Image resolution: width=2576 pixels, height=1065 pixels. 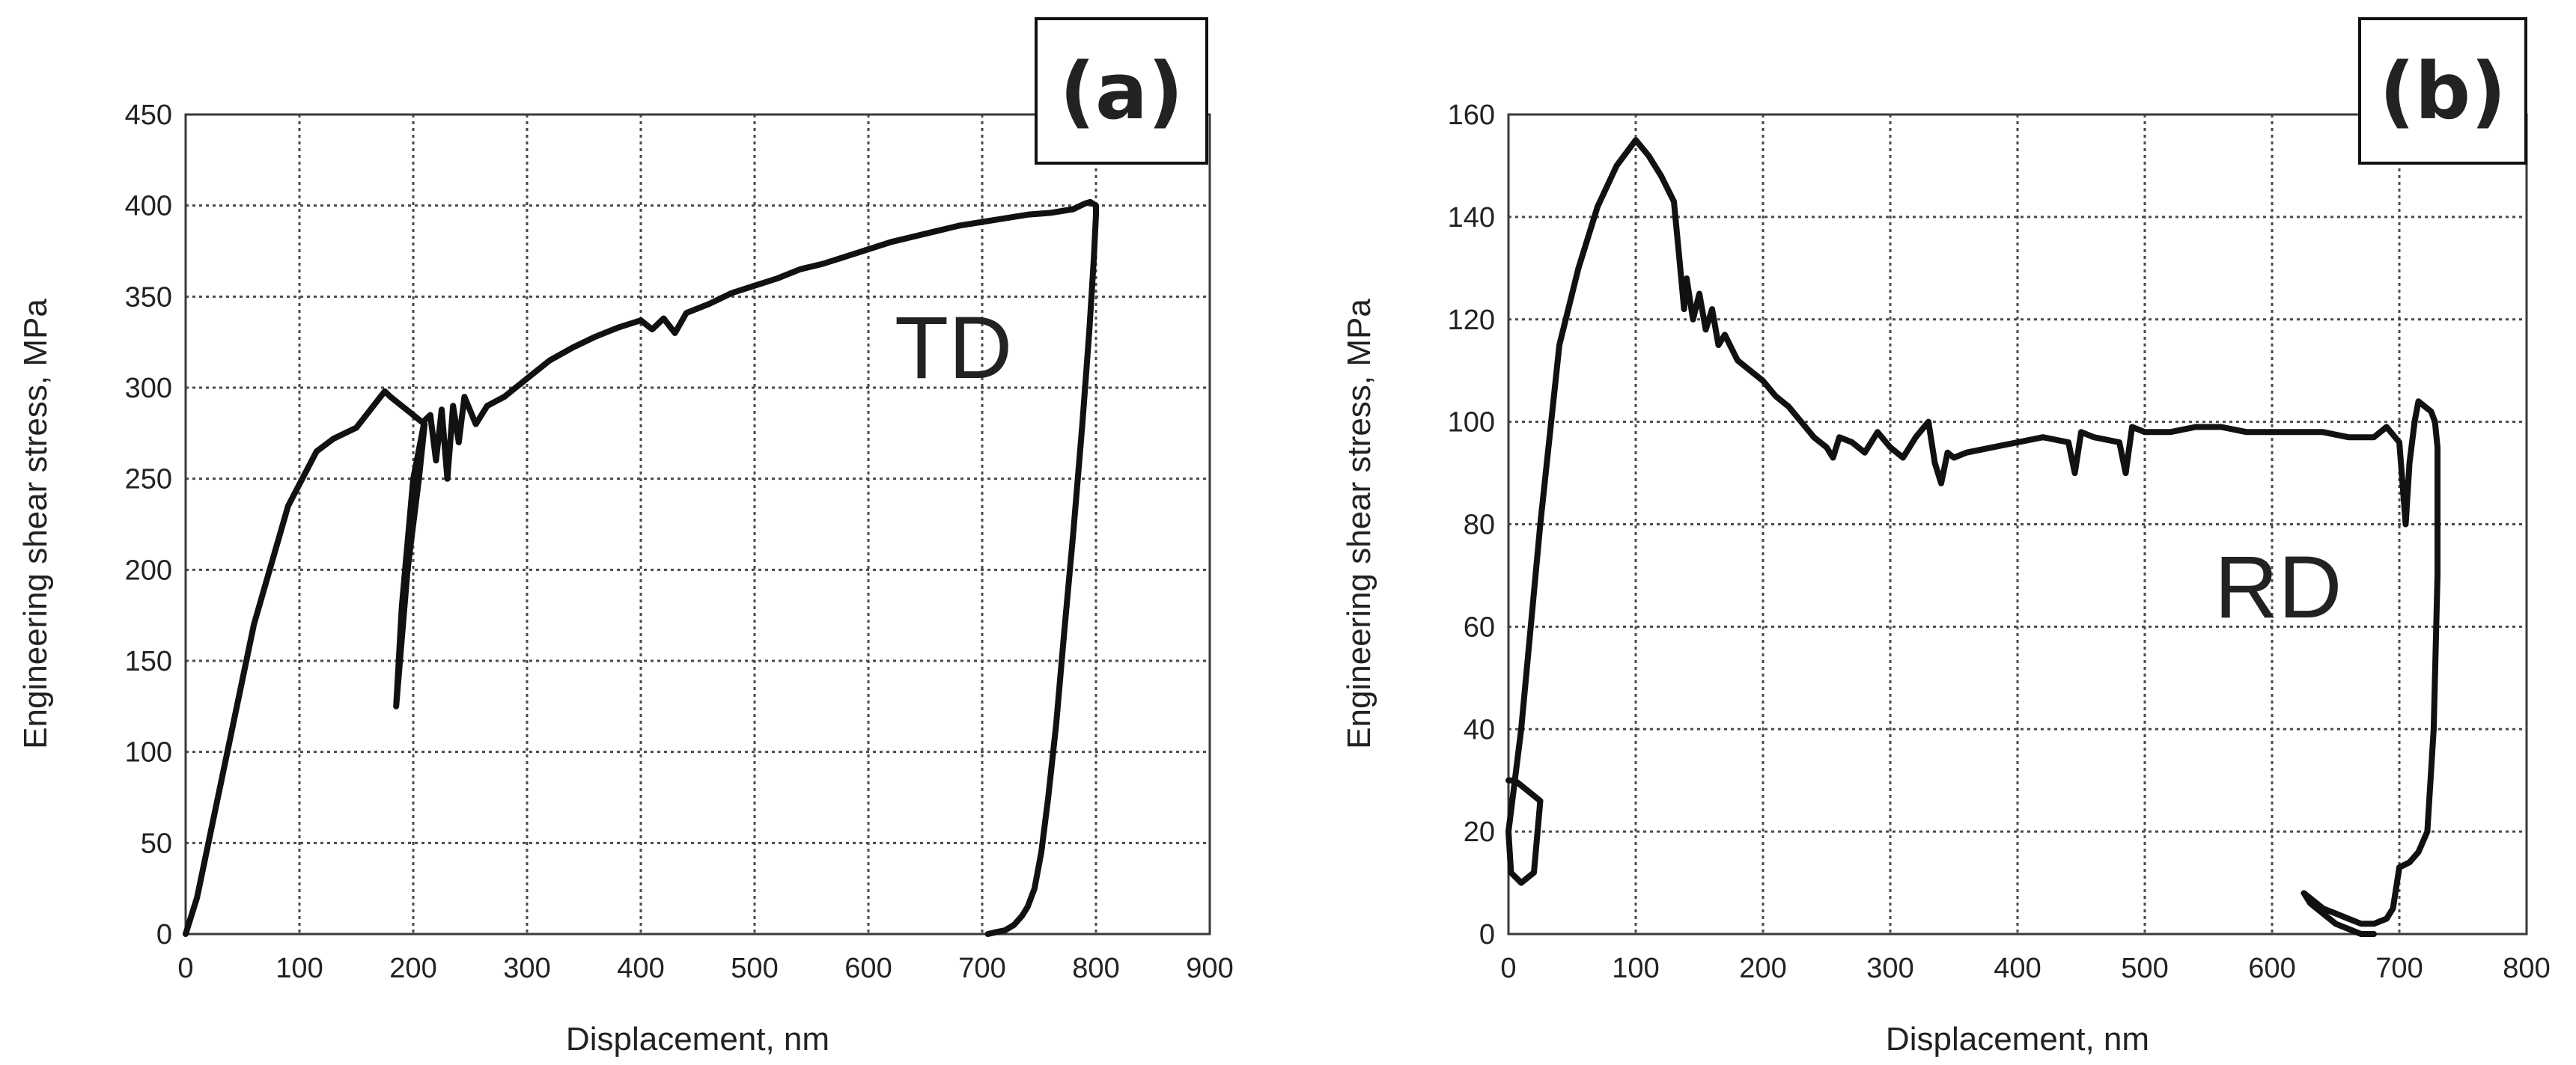 I want to click on panel-a-series-label: TD, so click(x=953, y=348).